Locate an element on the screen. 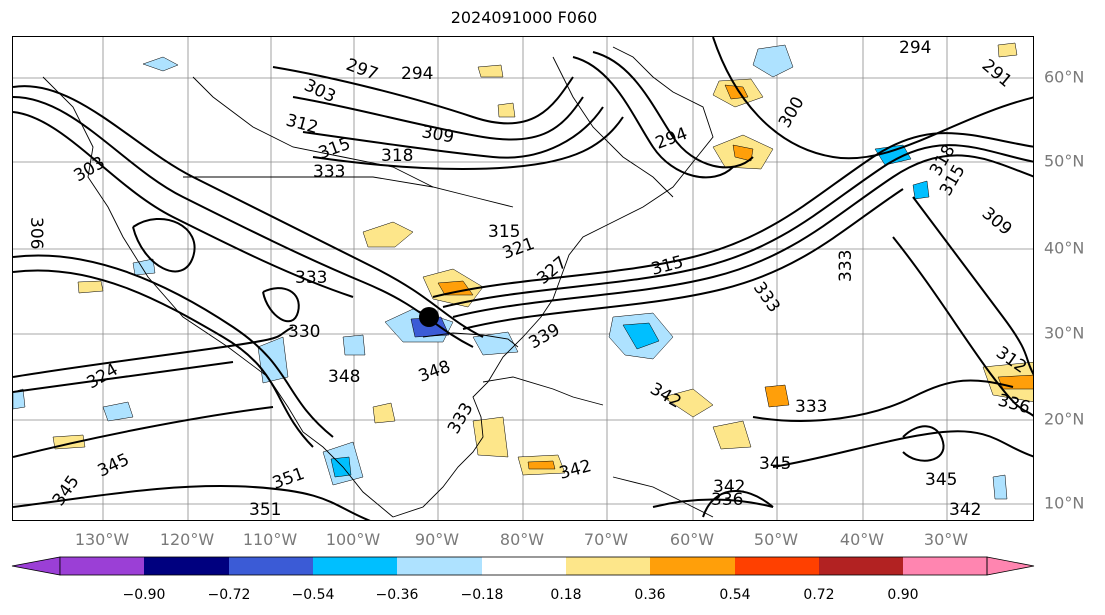 The image size is (1105, 615). colorbar is located at coordinates (523, 566).